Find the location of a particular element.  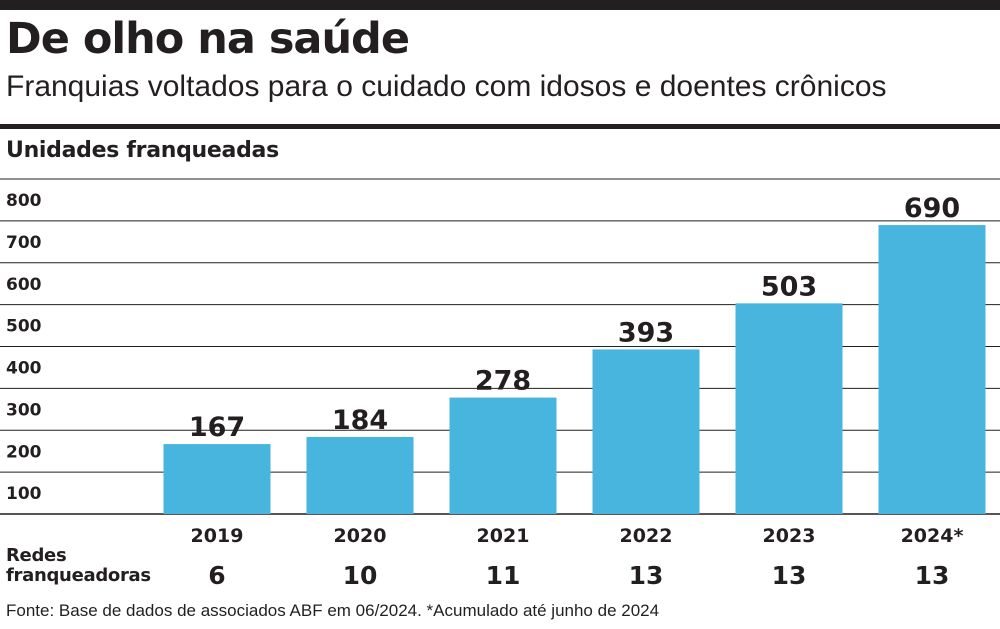

bar-2019 is located at coordinates (217, 479).